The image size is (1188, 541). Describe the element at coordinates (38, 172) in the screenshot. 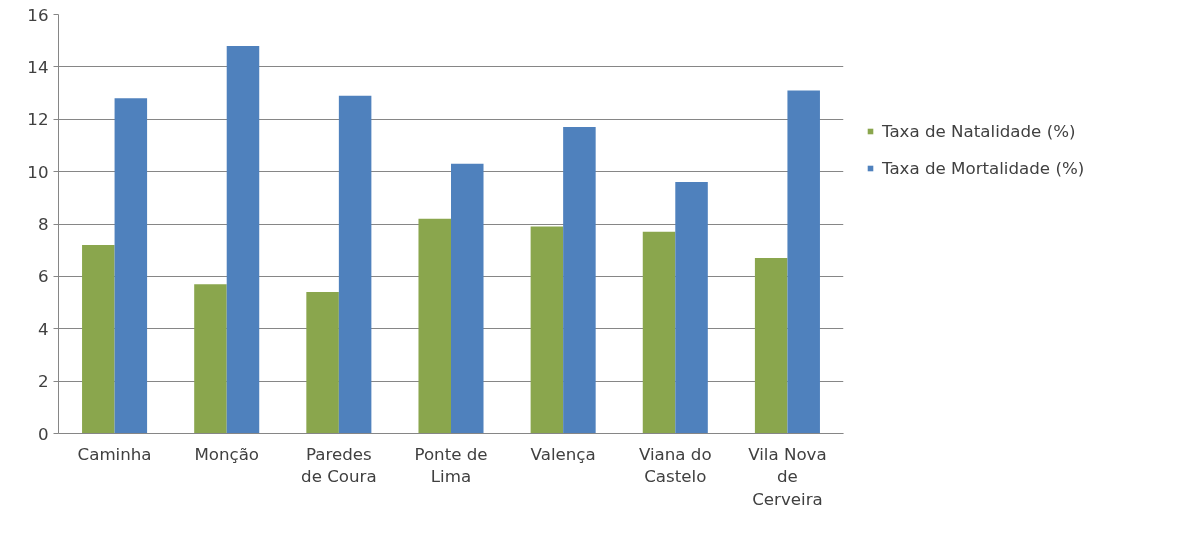

I see `y-tick-label: 10` at that location.